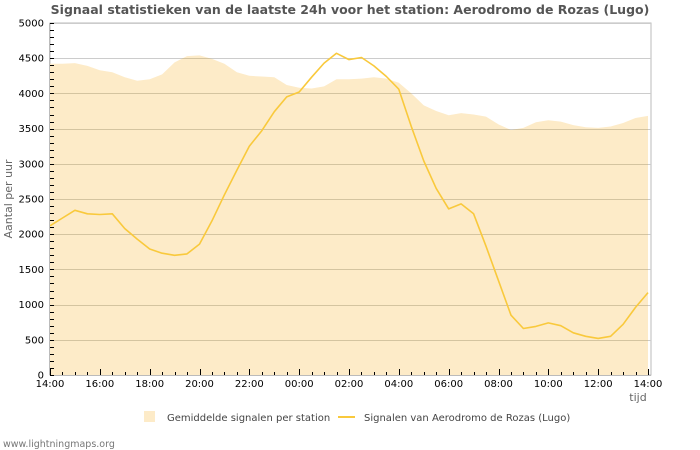  Describe the element at coordinates (31, 200) in the screenshot. I see `y-tick-label: 2500` at that location.